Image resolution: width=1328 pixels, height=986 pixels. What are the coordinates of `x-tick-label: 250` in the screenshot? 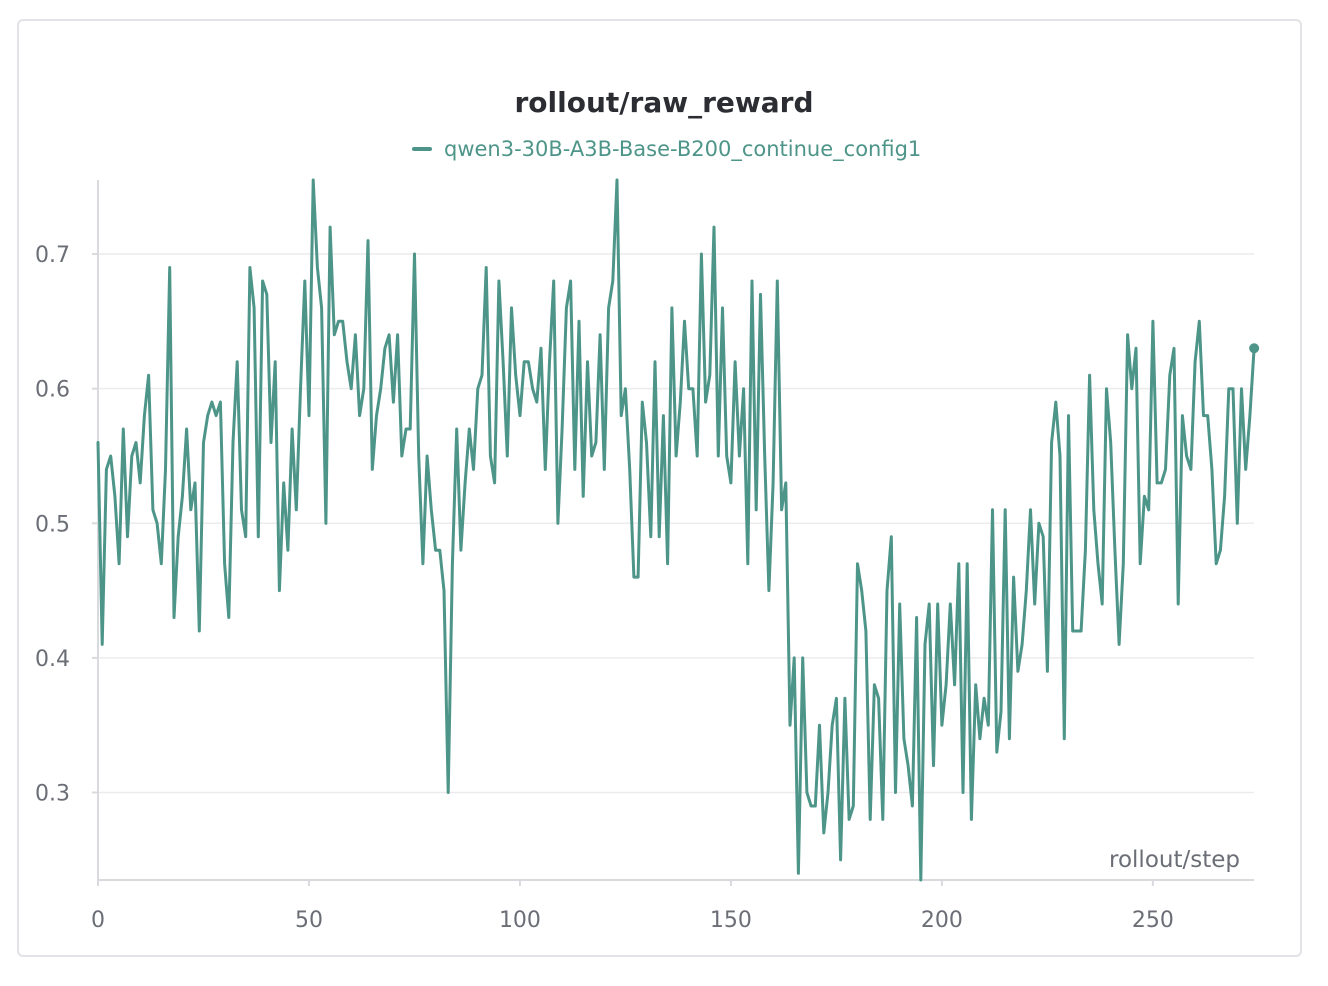 It's located at (1153, 920).